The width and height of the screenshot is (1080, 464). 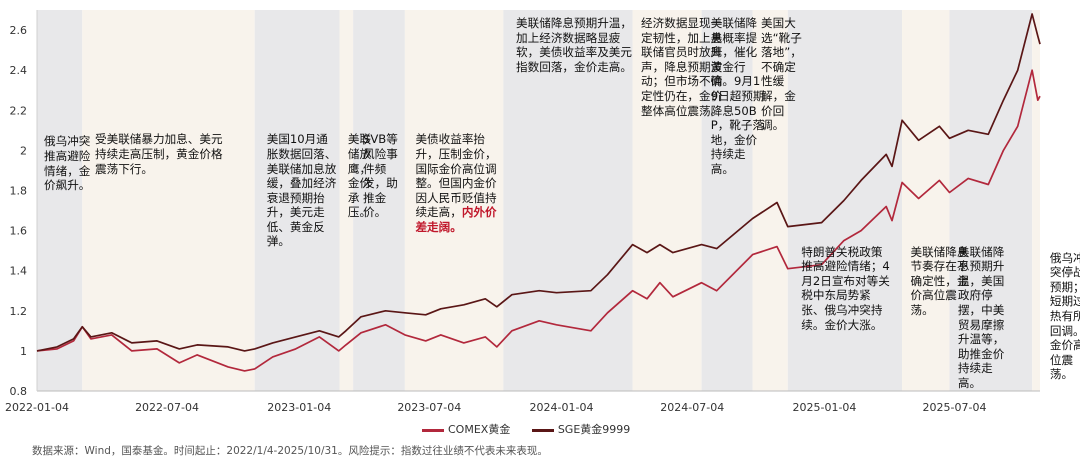 What do you see at coordinates (542, 430) in the screenshot?
I see `legend-swatch-sge` at bounding box center [542, 430].